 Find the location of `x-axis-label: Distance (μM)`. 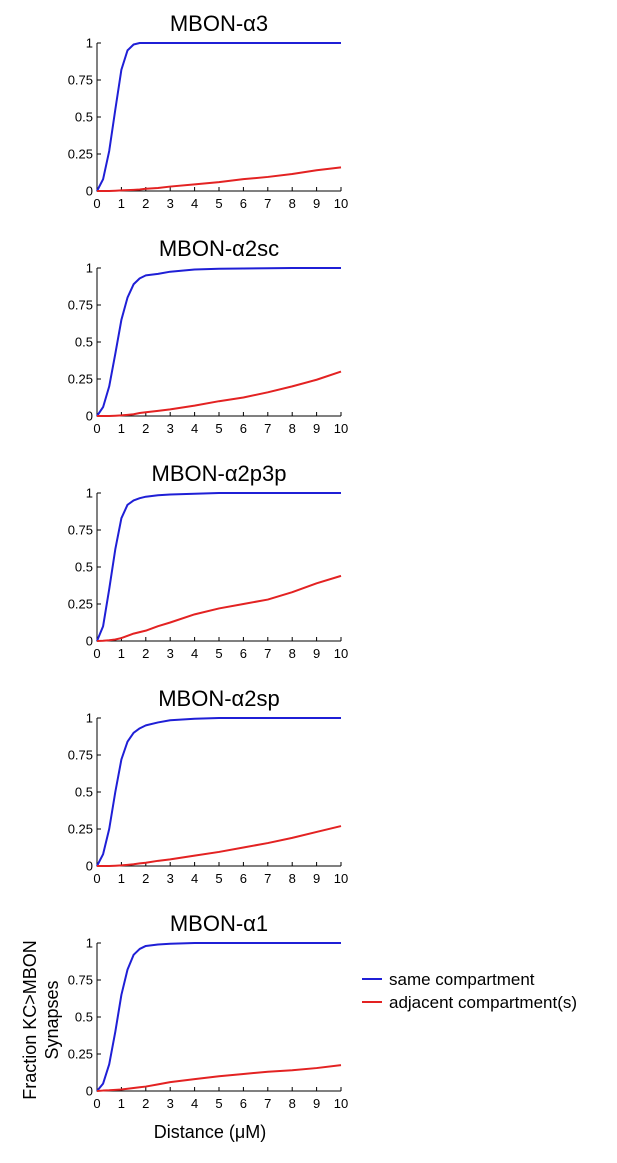

x-axis-label: Distance (μM) is located at coordinates (210, 1132).